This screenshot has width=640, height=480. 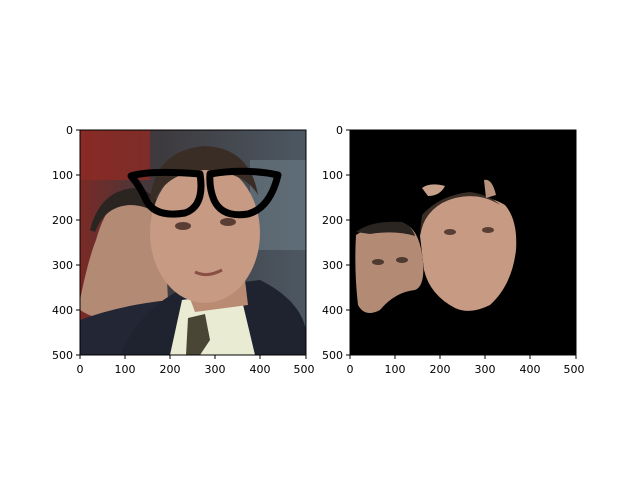 What do you see at coordinates (530, 369) in the screenshot?
I see `right-xtick-label: 400` at bounding box center [530, 369].